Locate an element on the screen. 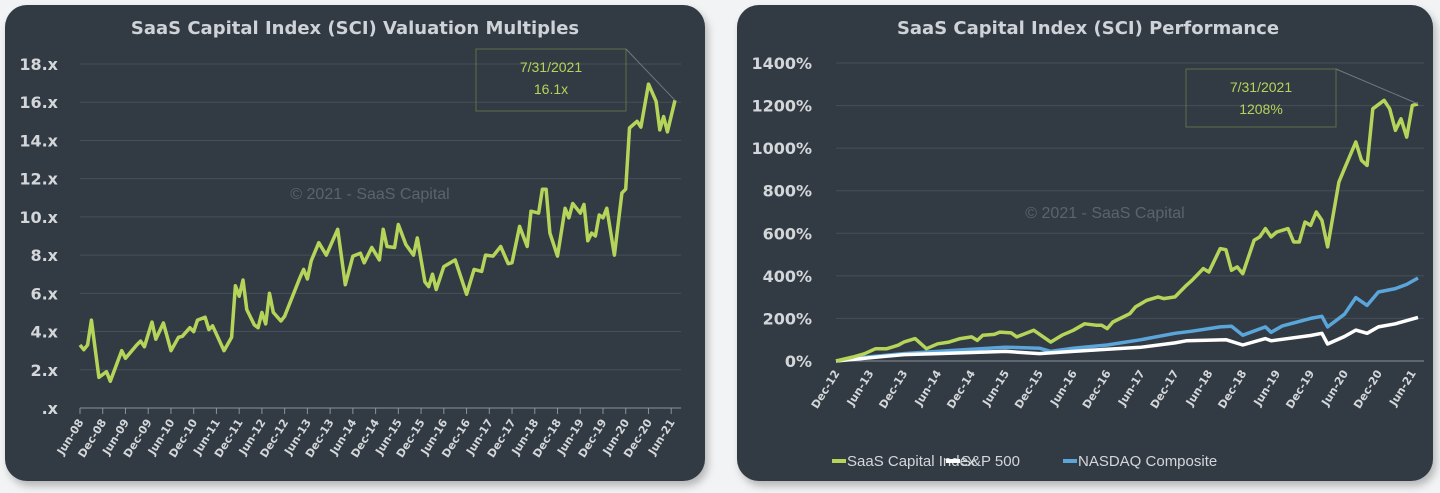 This screenshot has width=1440, height=493. x-tick-label: Dec-20 is located at coordinates (1368, 389).